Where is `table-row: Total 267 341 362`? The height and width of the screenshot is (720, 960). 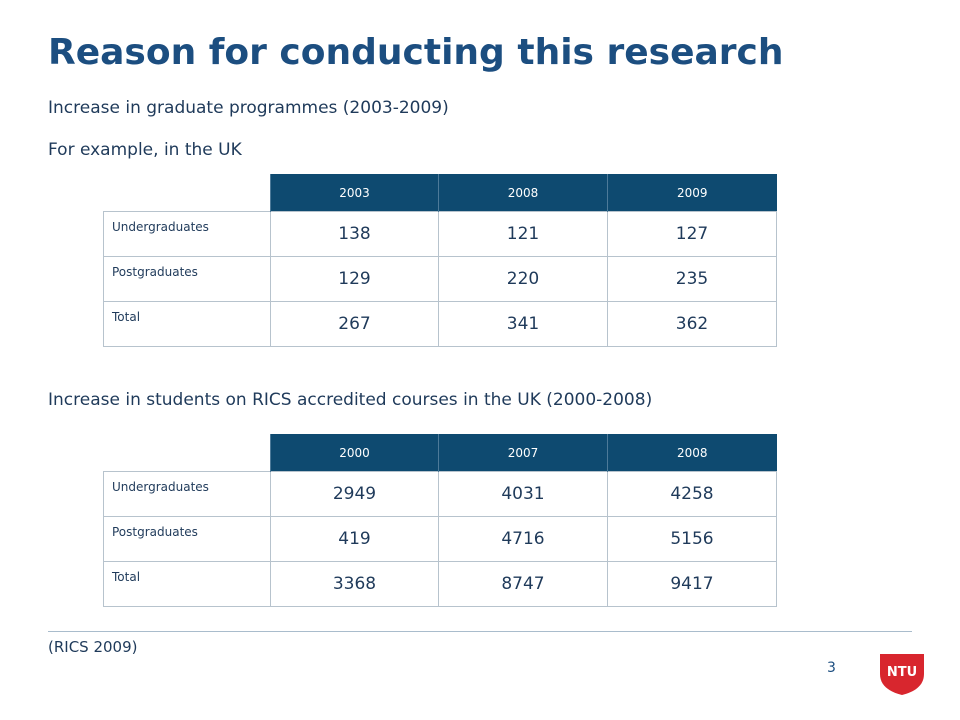 table-row: Total 267 341 362 is located at coordinates (440, 324).